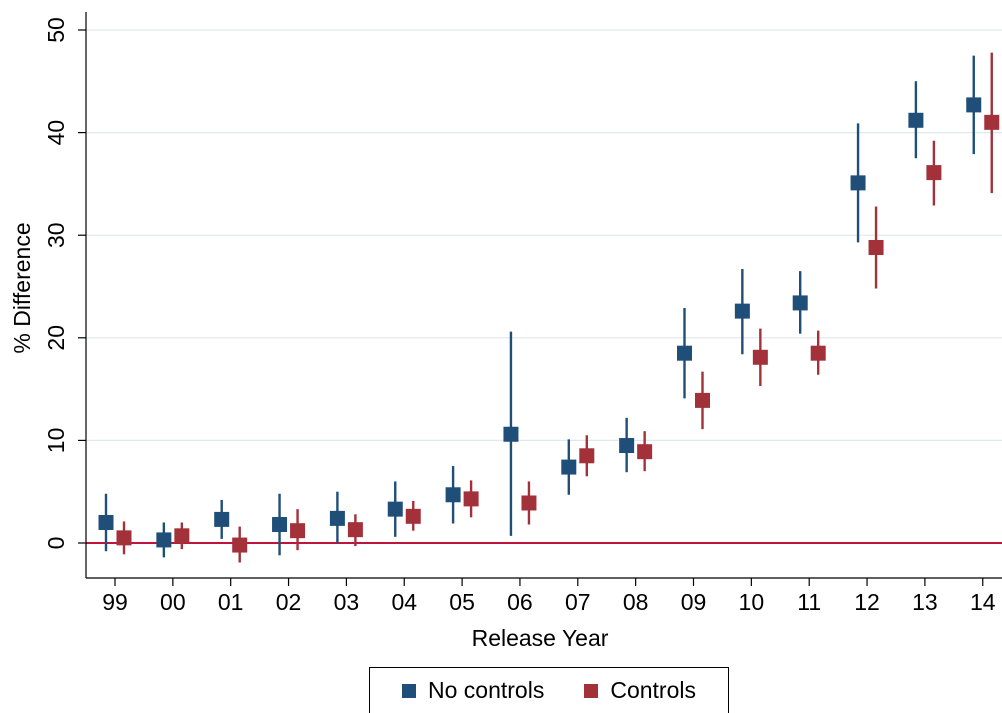 This screenshot has width=1002, height=713. What do you see at coordinates (983, 602) in the screenshot?
I see `x-tick-label-14: 14` at bounding box center [983, 602].